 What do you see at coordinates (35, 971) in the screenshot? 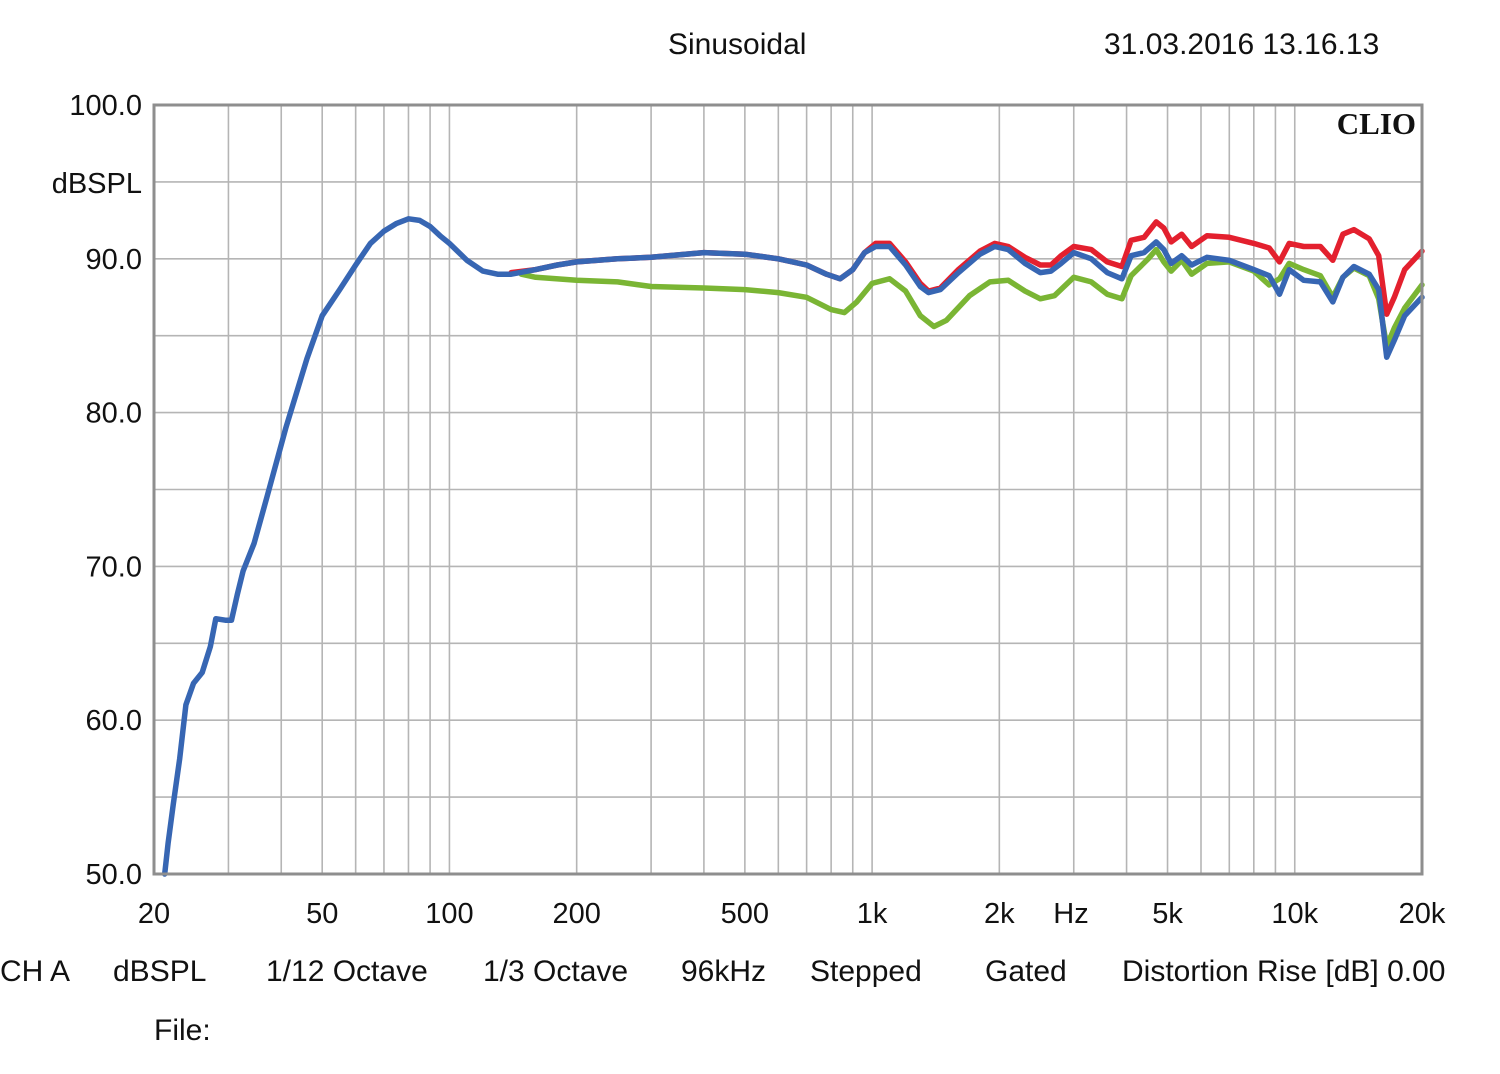
I see `footer-channel: CH A` at bounding box center [35, 971].